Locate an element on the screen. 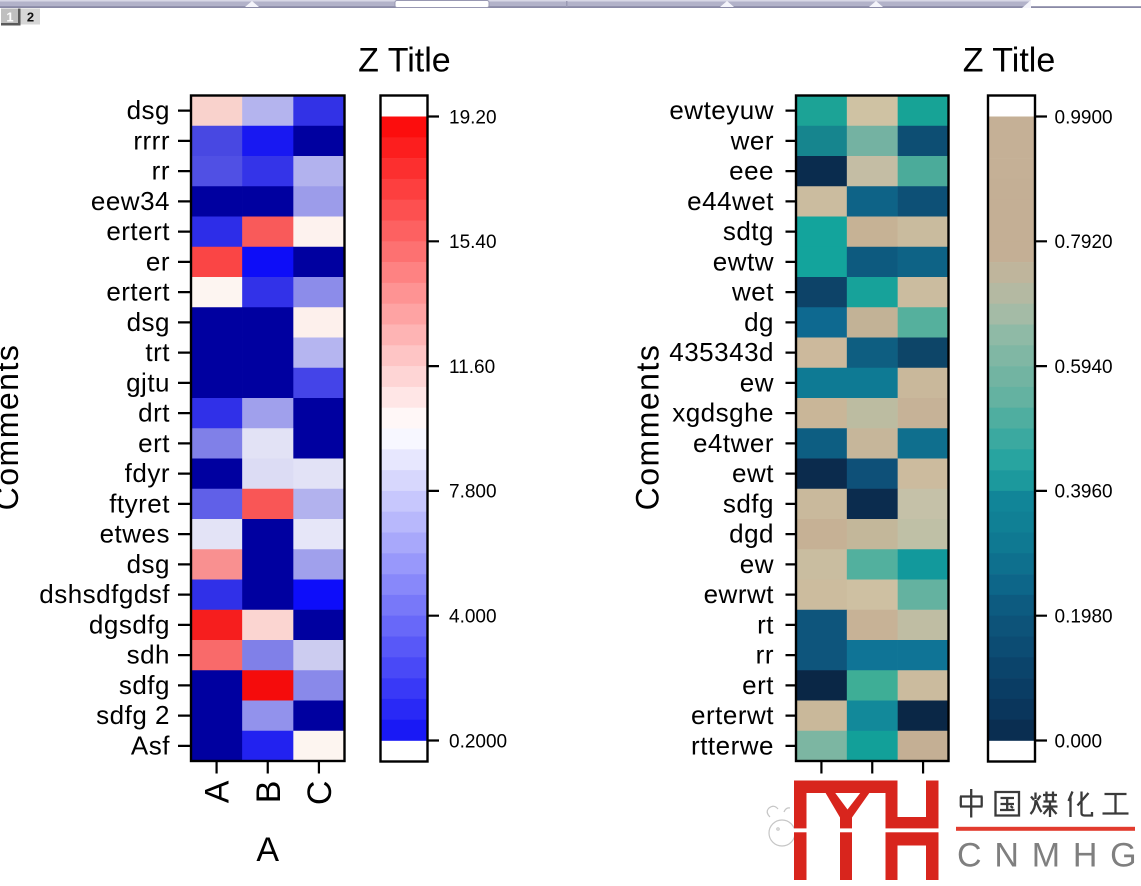 The height and width of the screenshot is (886, 1141). svg-text: B is located at coordinates (269, 792).